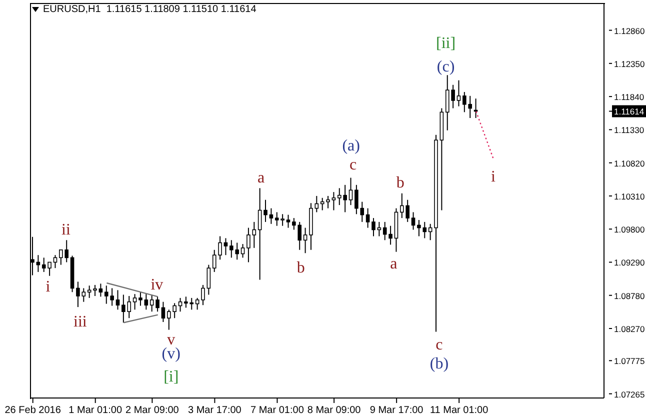 This screenshot has width=646, height=414. What do you see at coordinates (171, 377) in the screenshot?
I see `annotation: [i]` at bounding box center [171, 377].